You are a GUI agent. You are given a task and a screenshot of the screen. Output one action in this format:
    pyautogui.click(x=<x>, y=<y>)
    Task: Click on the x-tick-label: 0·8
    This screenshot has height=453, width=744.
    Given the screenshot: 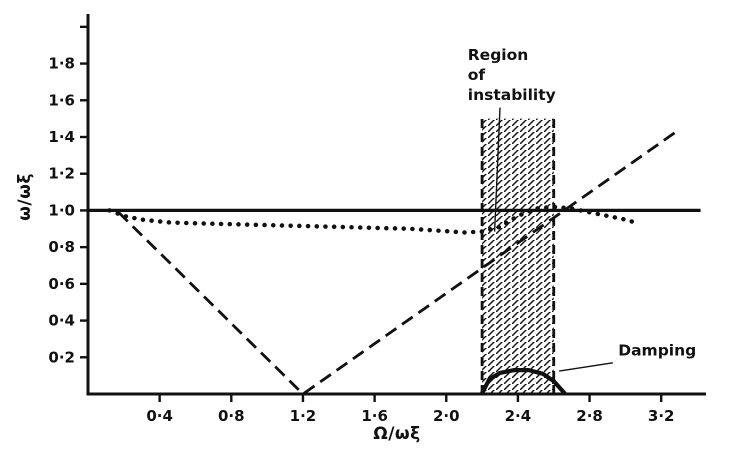 What is the action you would take?
    pyautogui.click(x=231, y=416)
    